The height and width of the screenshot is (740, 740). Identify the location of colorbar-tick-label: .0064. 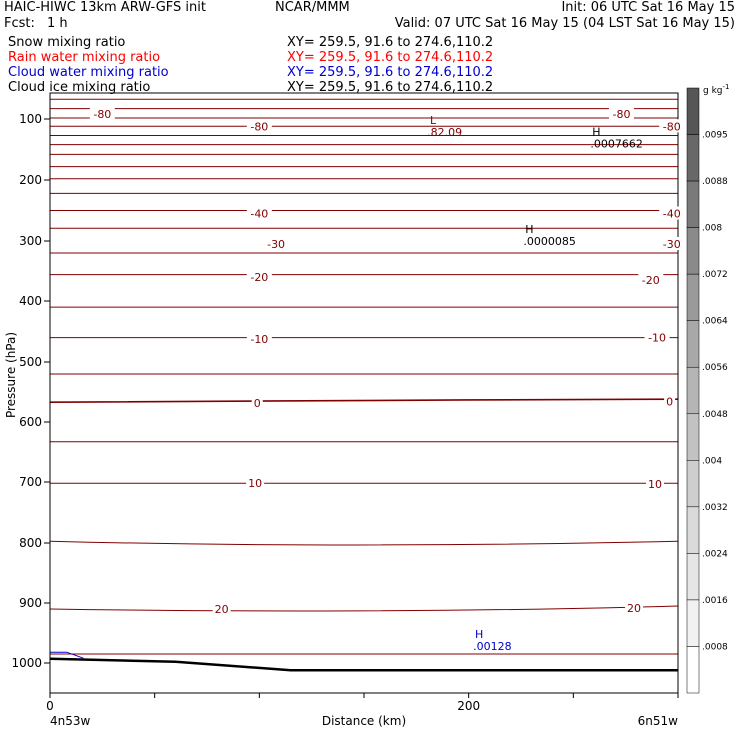
(715, 322).